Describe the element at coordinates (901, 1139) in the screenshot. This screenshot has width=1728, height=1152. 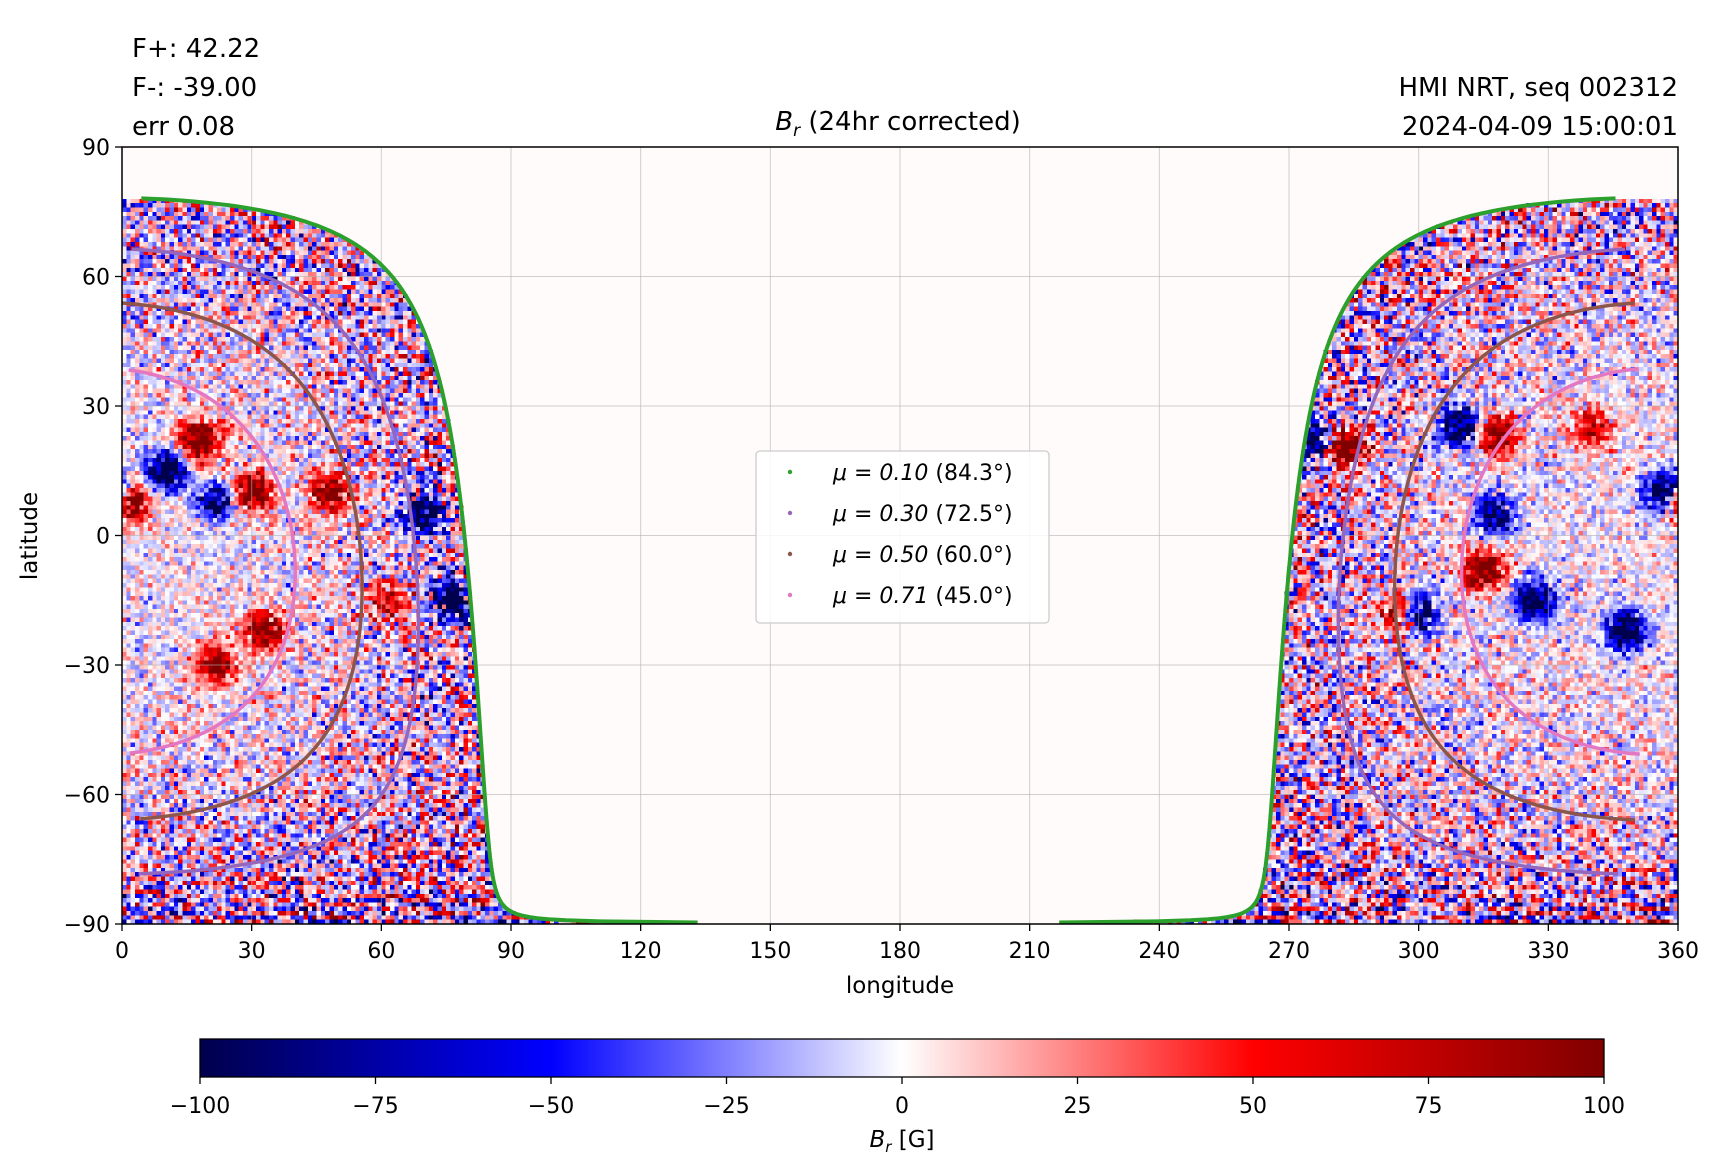
I see `colorbar-label: Br [G]` at that location.